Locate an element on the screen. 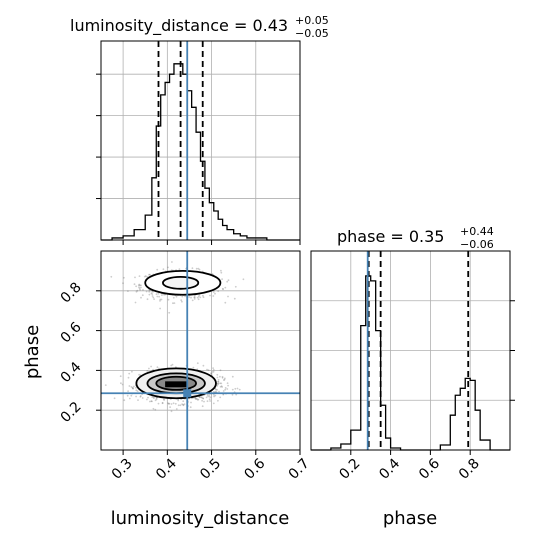 The height and width of the screenshot is (550, 550). ld-hist-title-minus: −0.05 is located at coordinates (312, 33).